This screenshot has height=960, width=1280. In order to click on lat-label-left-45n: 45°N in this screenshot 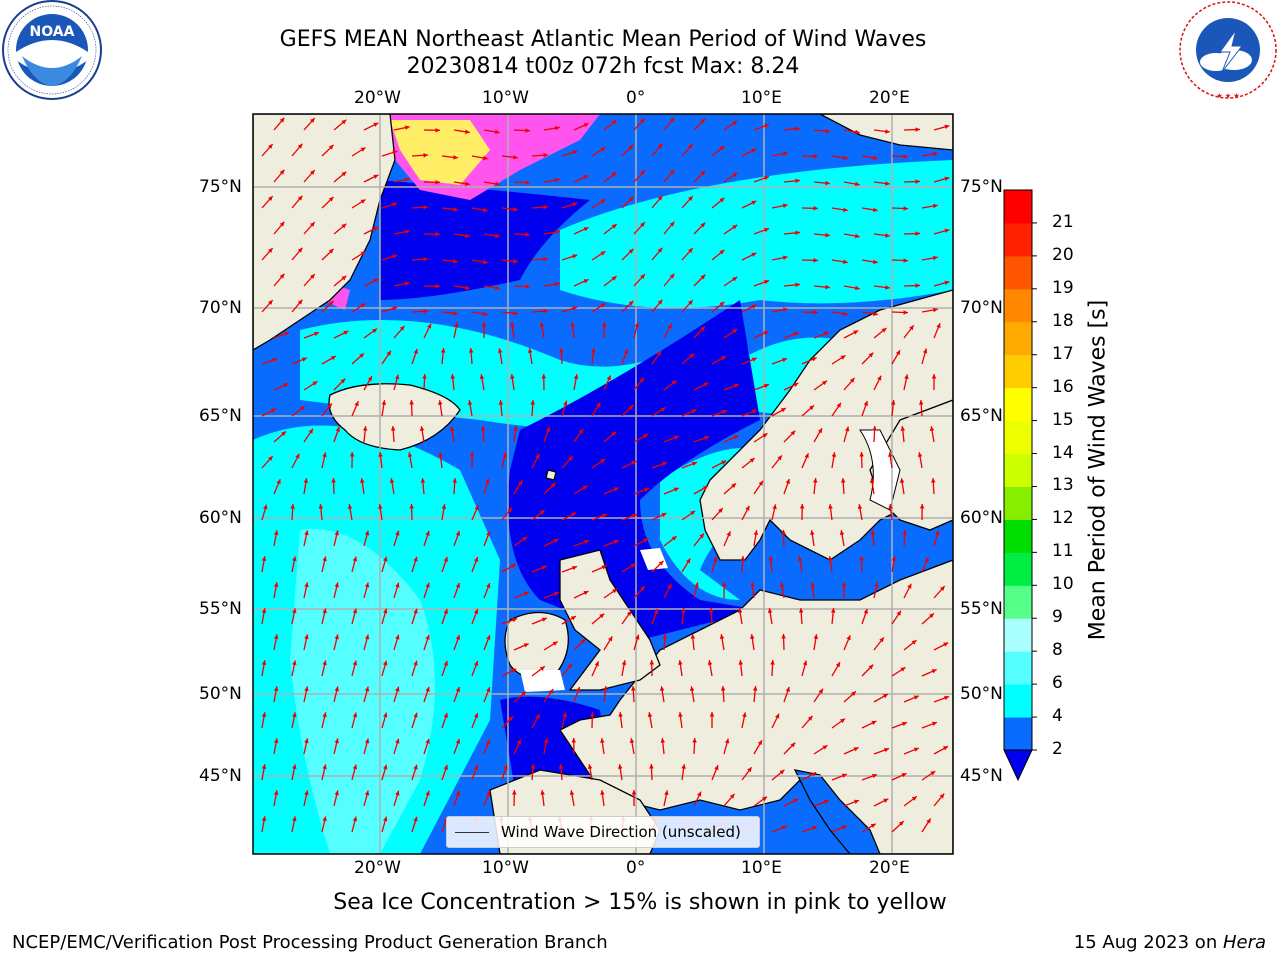, I will do `click(220, 776)`.